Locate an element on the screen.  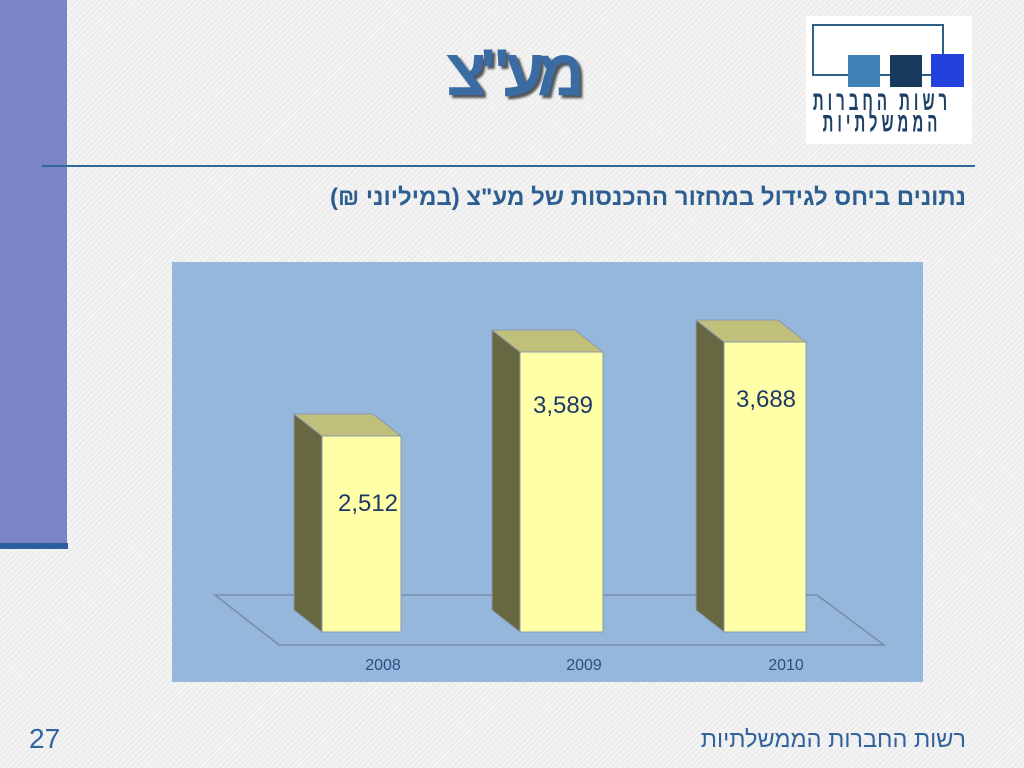
svg-text: 2,512 is located at coordinates (368, 503).